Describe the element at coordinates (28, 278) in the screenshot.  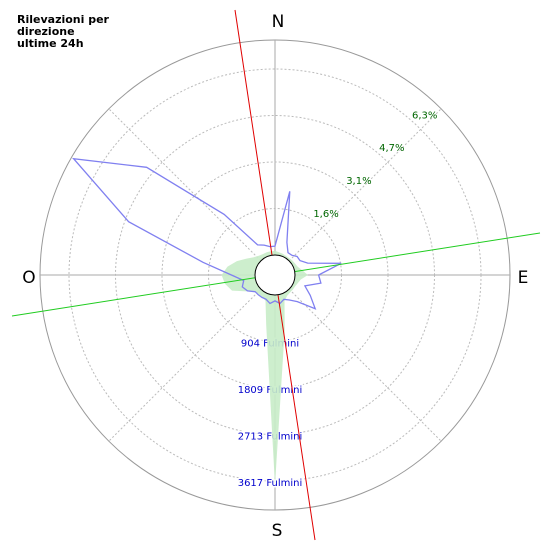
I see `cardinal-label: O` at that location.